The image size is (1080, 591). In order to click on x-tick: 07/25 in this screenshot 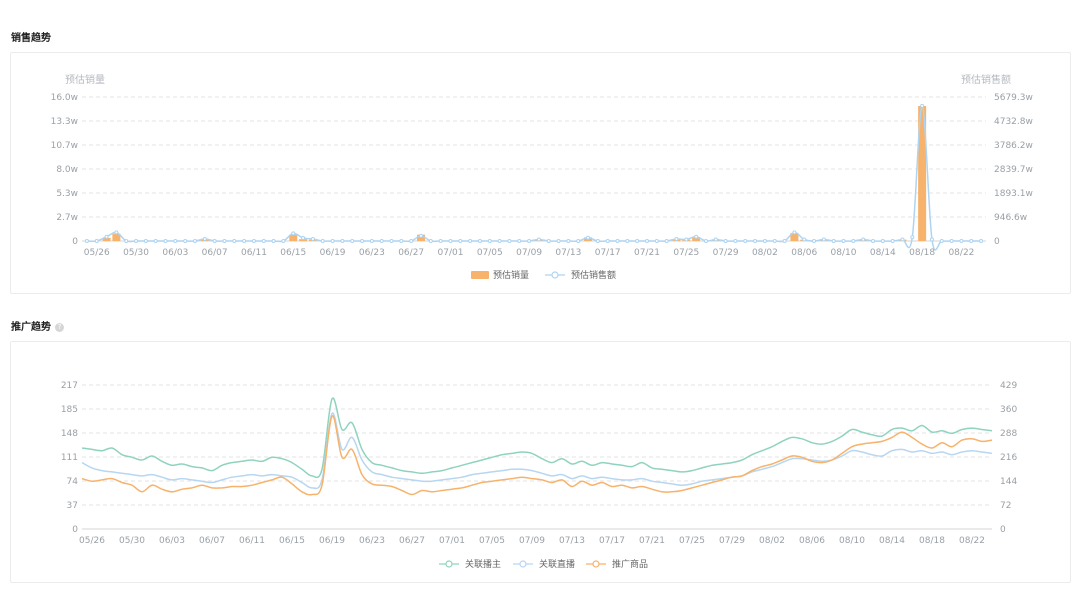, I will do `click(692, 541)`.